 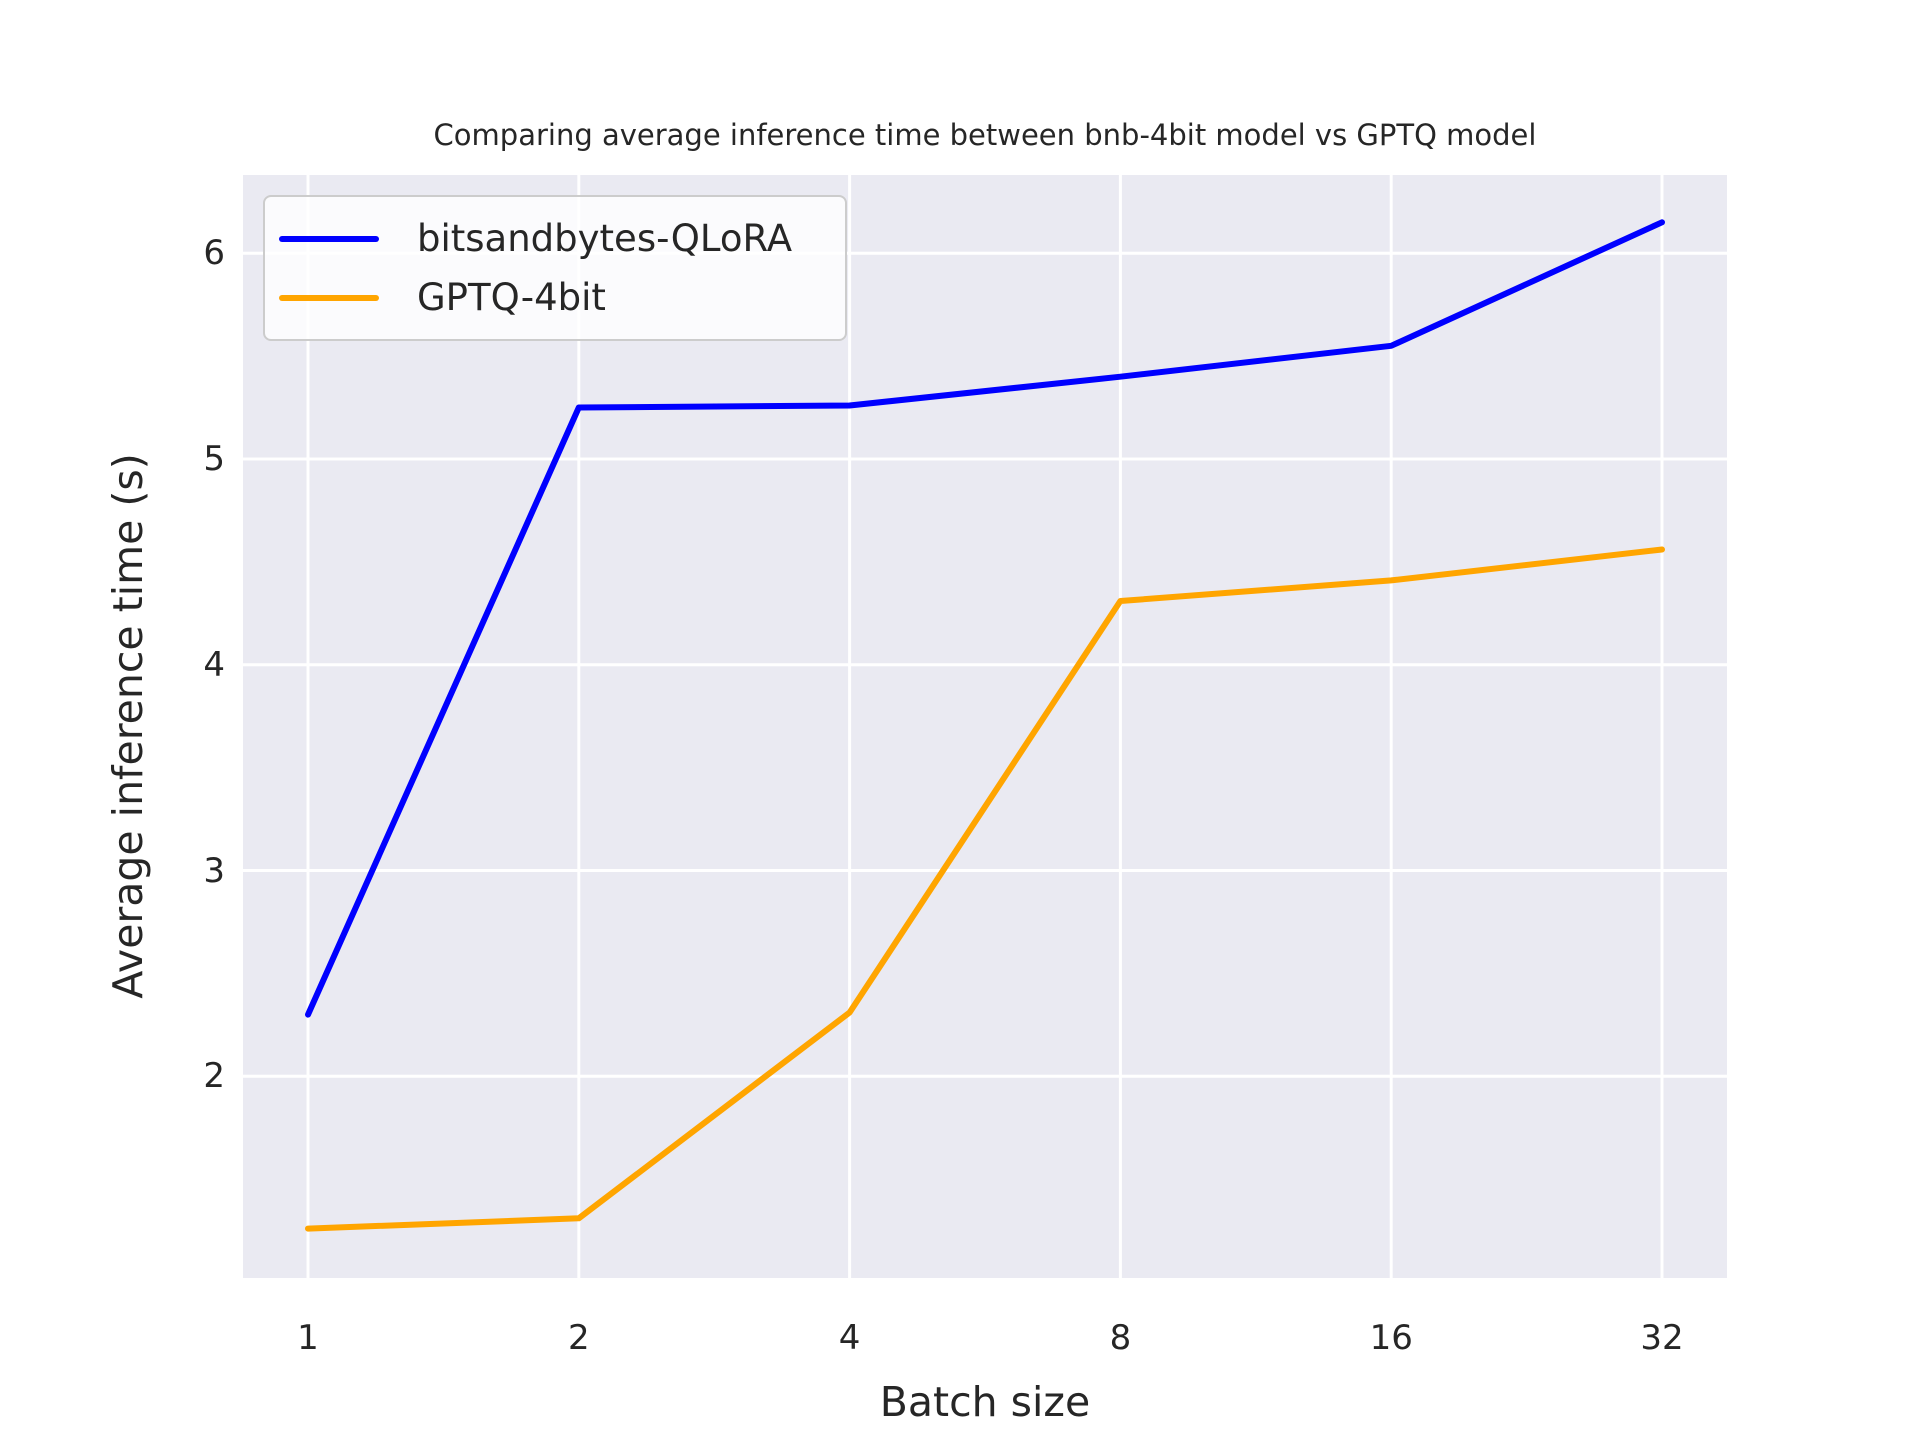 What do you see at coordinates (985, 1402) in the screenshot?
I see `x-axis-label: Batch size` at bounding box center [985, 1402].